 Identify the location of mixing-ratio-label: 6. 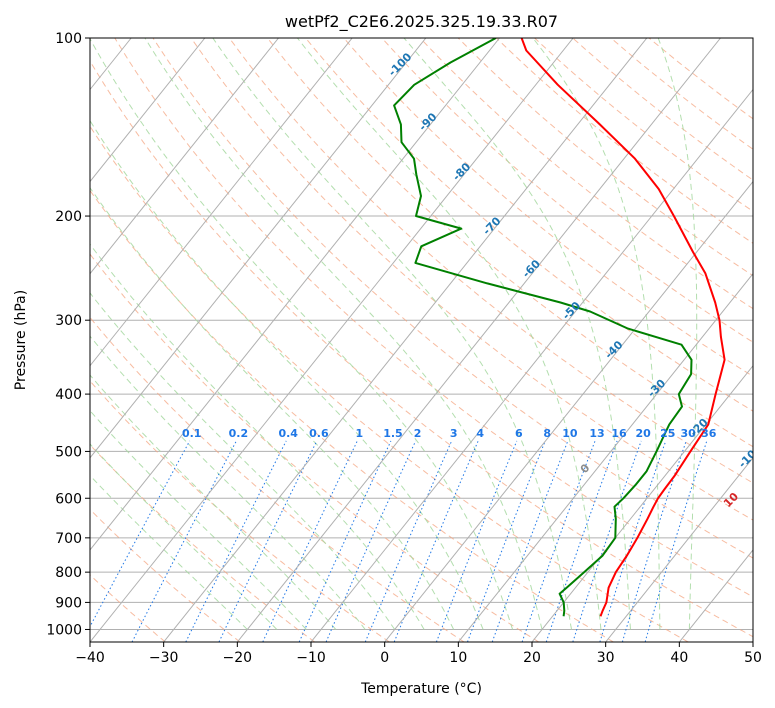
(519, 433).